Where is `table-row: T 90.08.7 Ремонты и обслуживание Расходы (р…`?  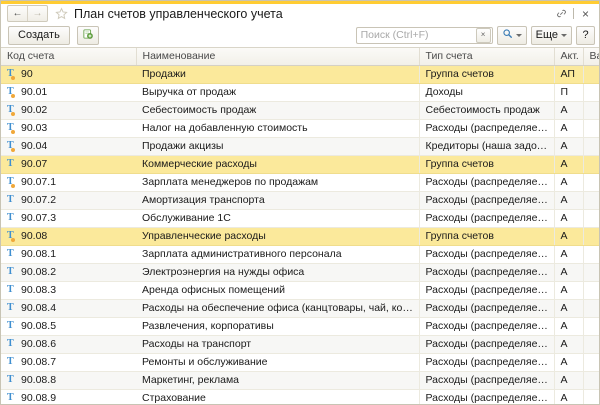 table-row: T 90.08.7 Ремонты и обслуживание Расходы (р… is located at coordinates (300, 362).